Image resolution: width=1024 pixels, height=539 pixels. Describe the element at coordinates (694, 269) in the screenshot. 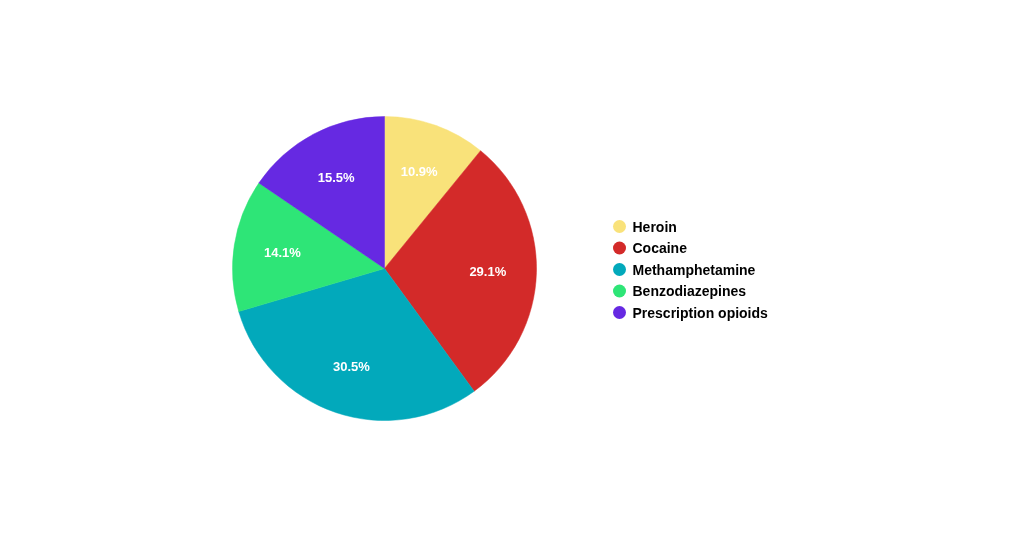

I see `legend-label: Methamphetamine` at that location.